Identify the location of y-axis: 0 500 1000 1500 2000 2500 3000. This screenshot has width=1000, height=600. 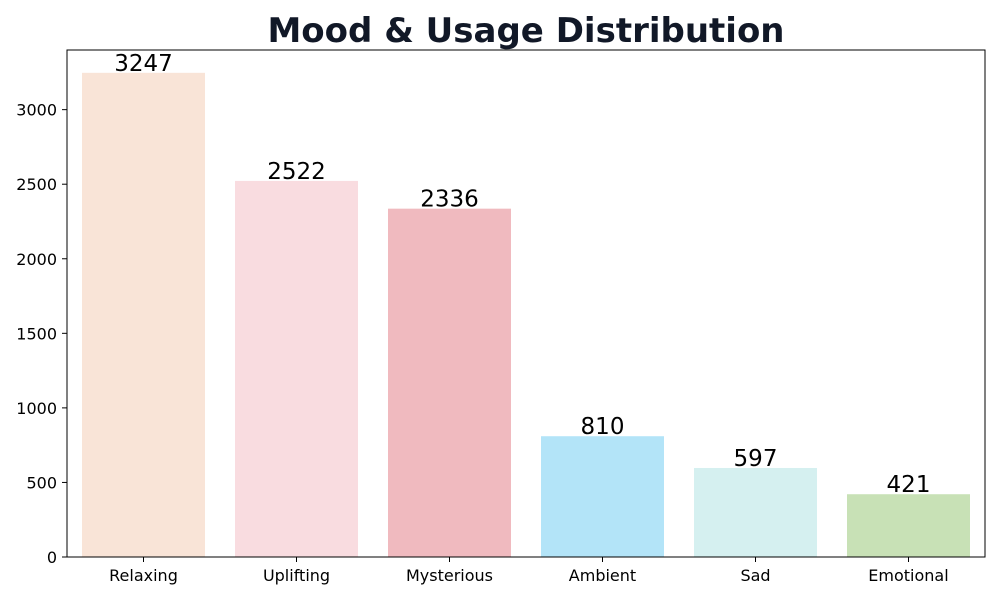
(41, 334).